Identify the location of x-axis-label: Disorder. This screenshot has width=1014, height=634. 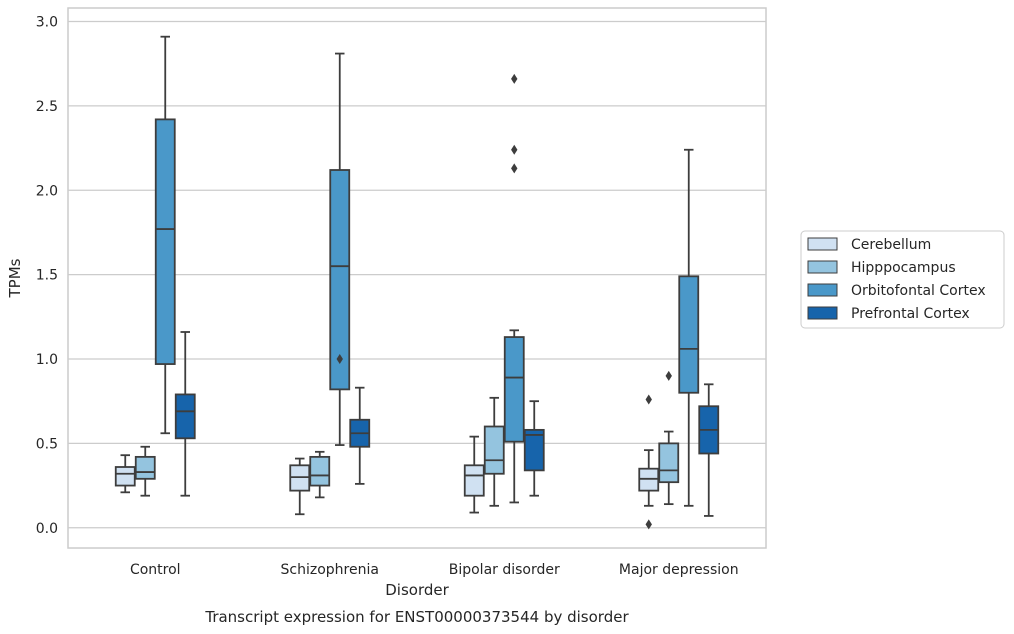
(417, 590).